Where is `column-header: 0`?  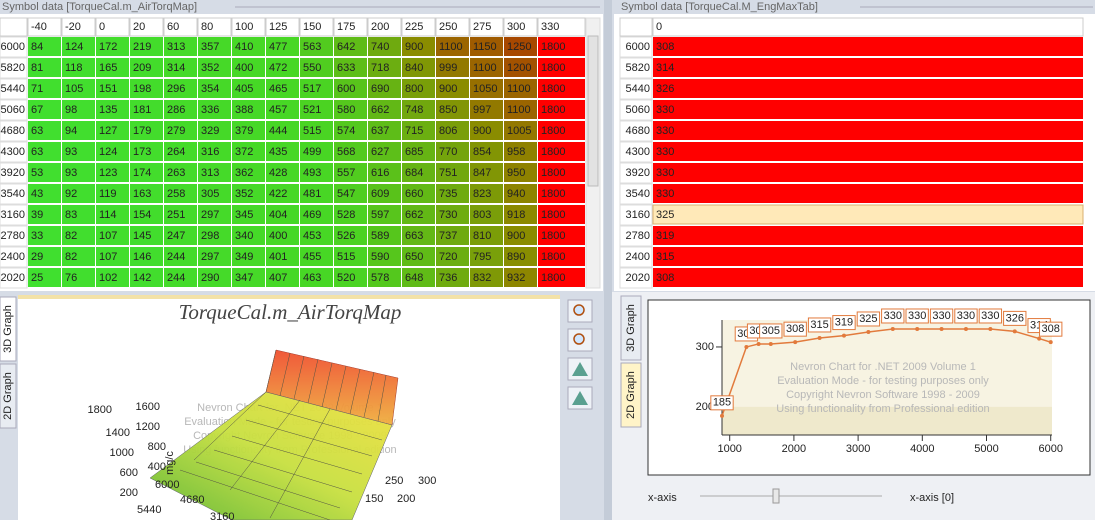 column-header: 0 is located at coordinates (102, 27).